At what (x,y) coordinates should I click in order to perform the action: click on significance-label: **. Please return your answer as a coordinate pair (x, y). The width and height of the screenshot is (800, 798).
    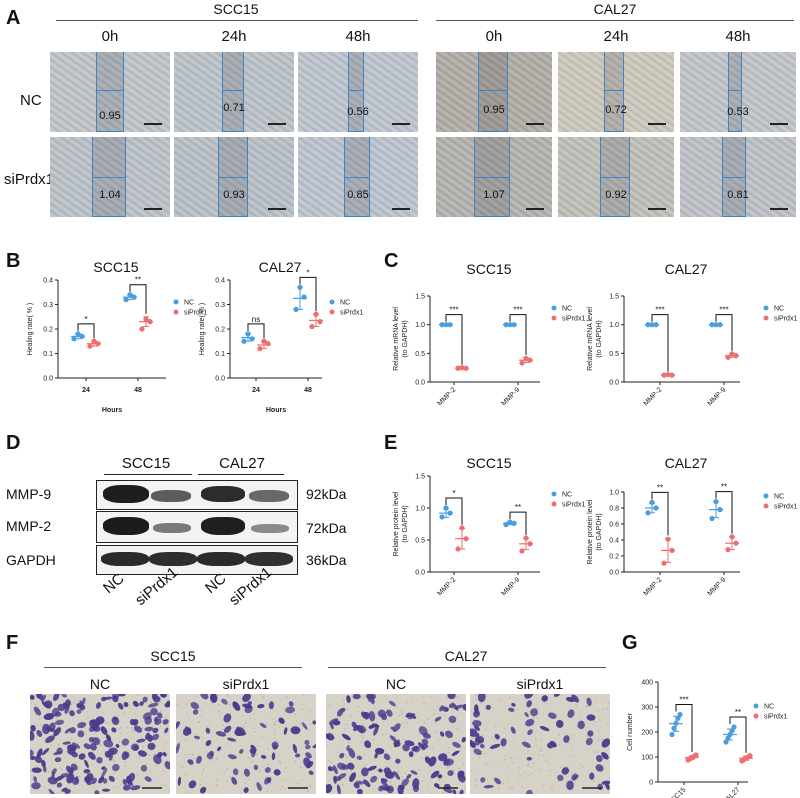
    Looking at the image, I should click on (660, 487).